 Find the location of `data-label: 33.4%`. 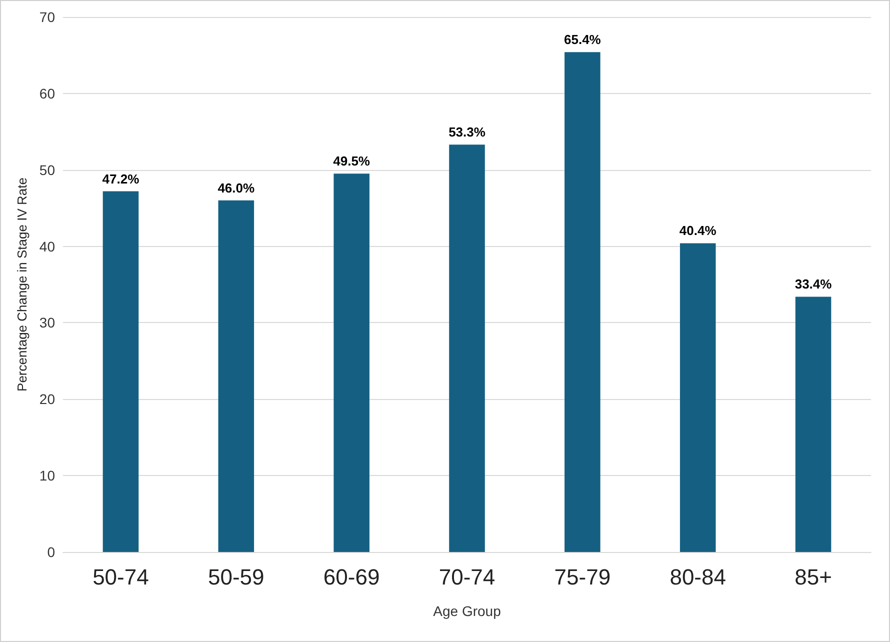

data-label: 33.4% is located at coordinates (813, 284).